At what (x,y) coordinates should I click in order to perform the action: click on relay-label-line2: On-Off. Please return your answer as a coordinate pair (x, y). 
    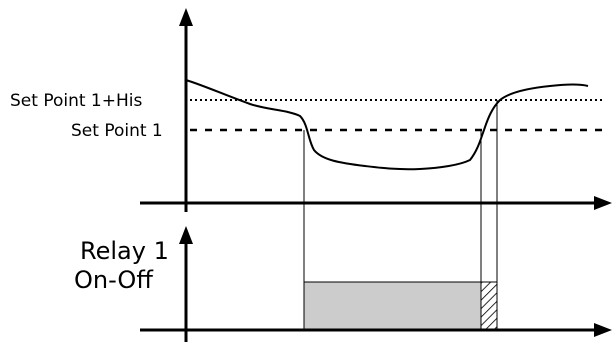
    Looking at the image, I should click on (113, 280).